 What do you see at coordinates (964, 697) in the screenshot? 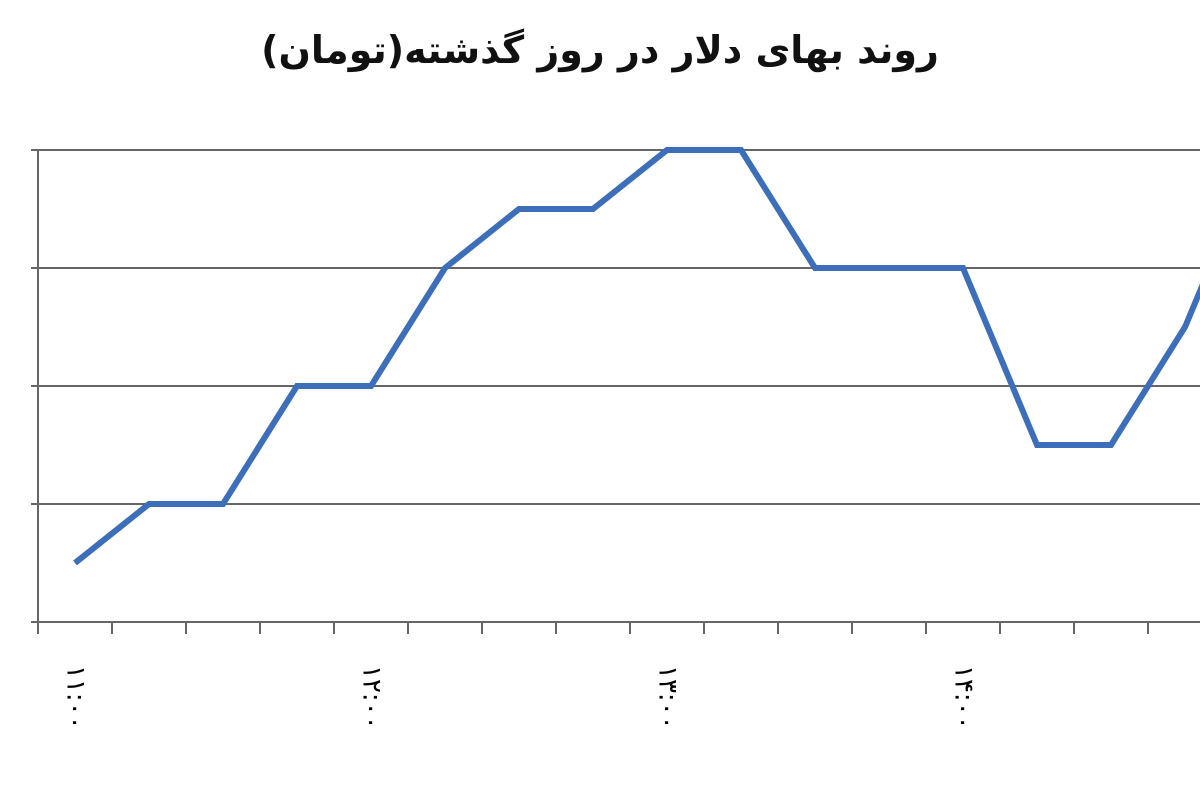
I see `x-tick-label: ۱۴:۰۰` at bounding box center [964, 697].